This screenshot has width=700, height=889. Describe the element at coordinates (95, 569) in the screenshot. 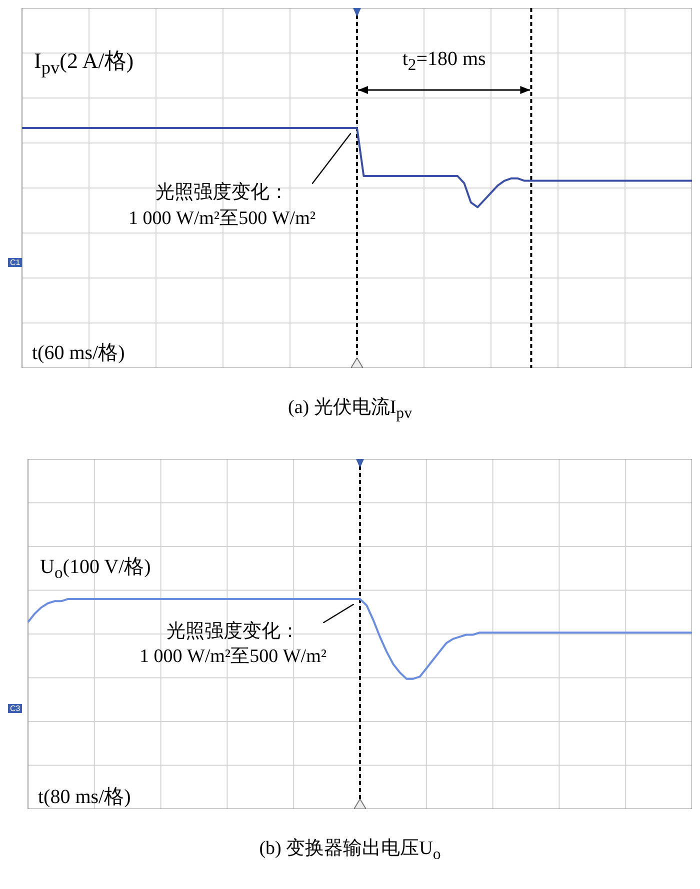

I see `text: U$_{o}$(100 V/格)` at that location.